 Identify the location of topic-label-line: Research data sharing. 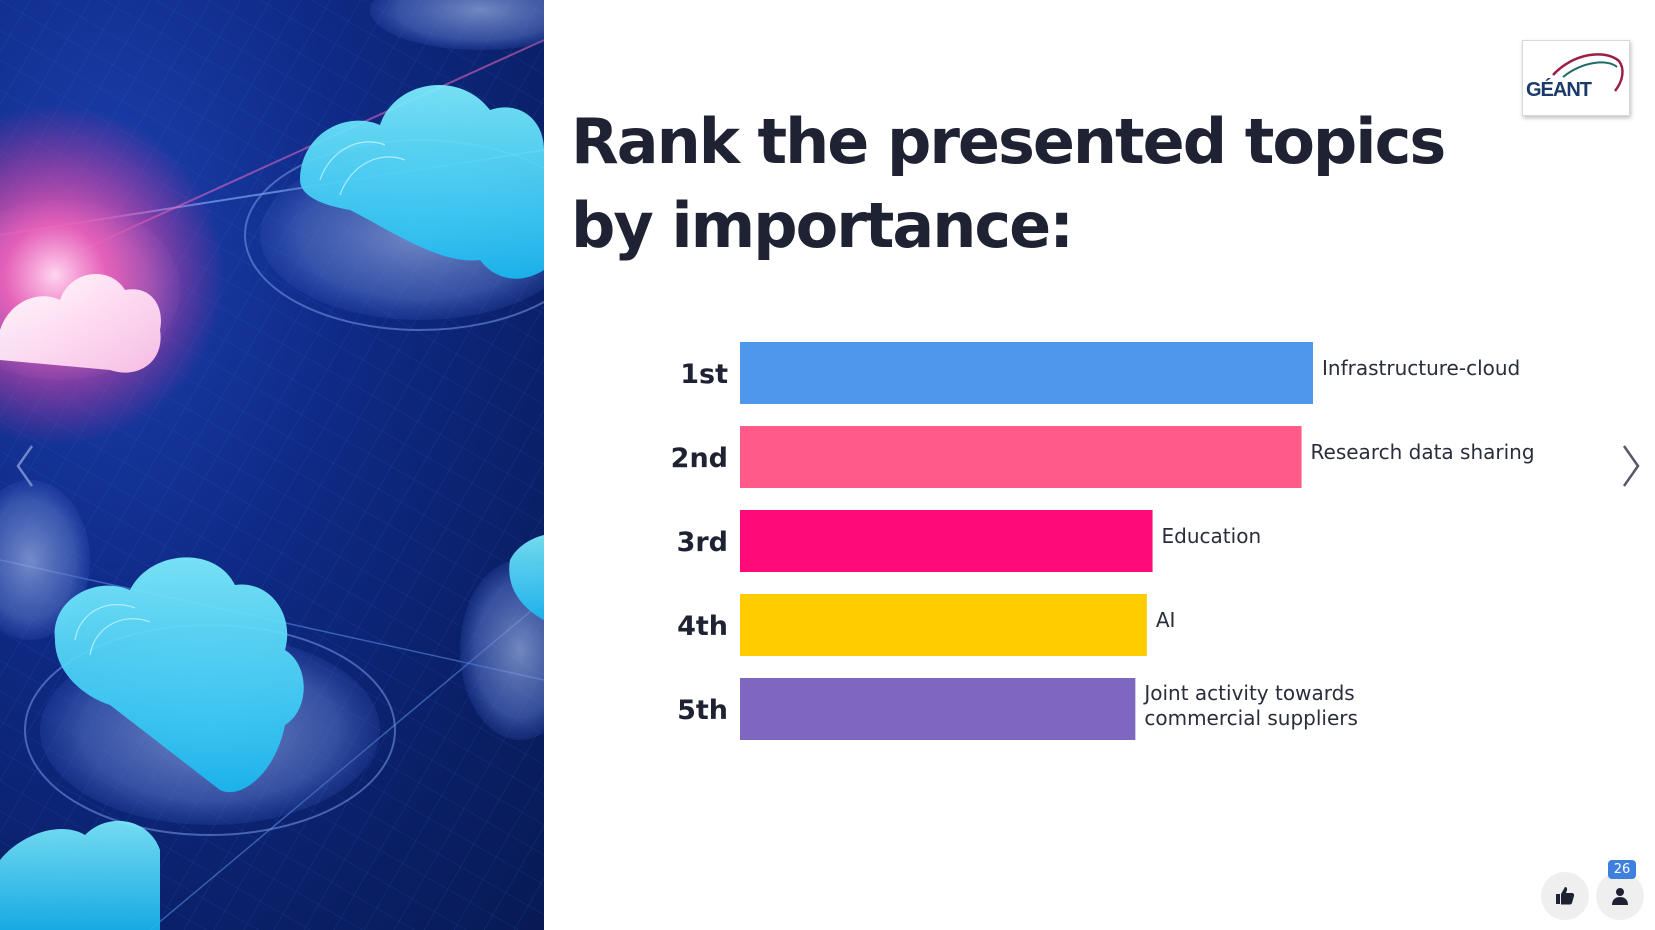
(1423, 452).